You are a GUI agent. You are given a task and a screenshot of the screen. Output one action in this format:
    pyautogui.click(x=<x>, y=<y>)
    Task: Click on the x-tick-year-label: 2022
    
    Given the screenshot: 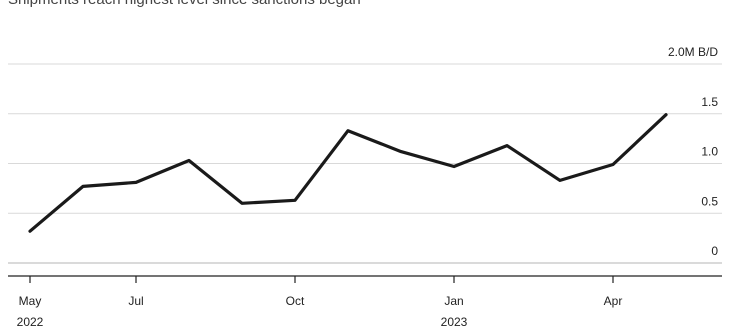 What is the action you would take?
    pyautogui.click(x=30, y=322)
    